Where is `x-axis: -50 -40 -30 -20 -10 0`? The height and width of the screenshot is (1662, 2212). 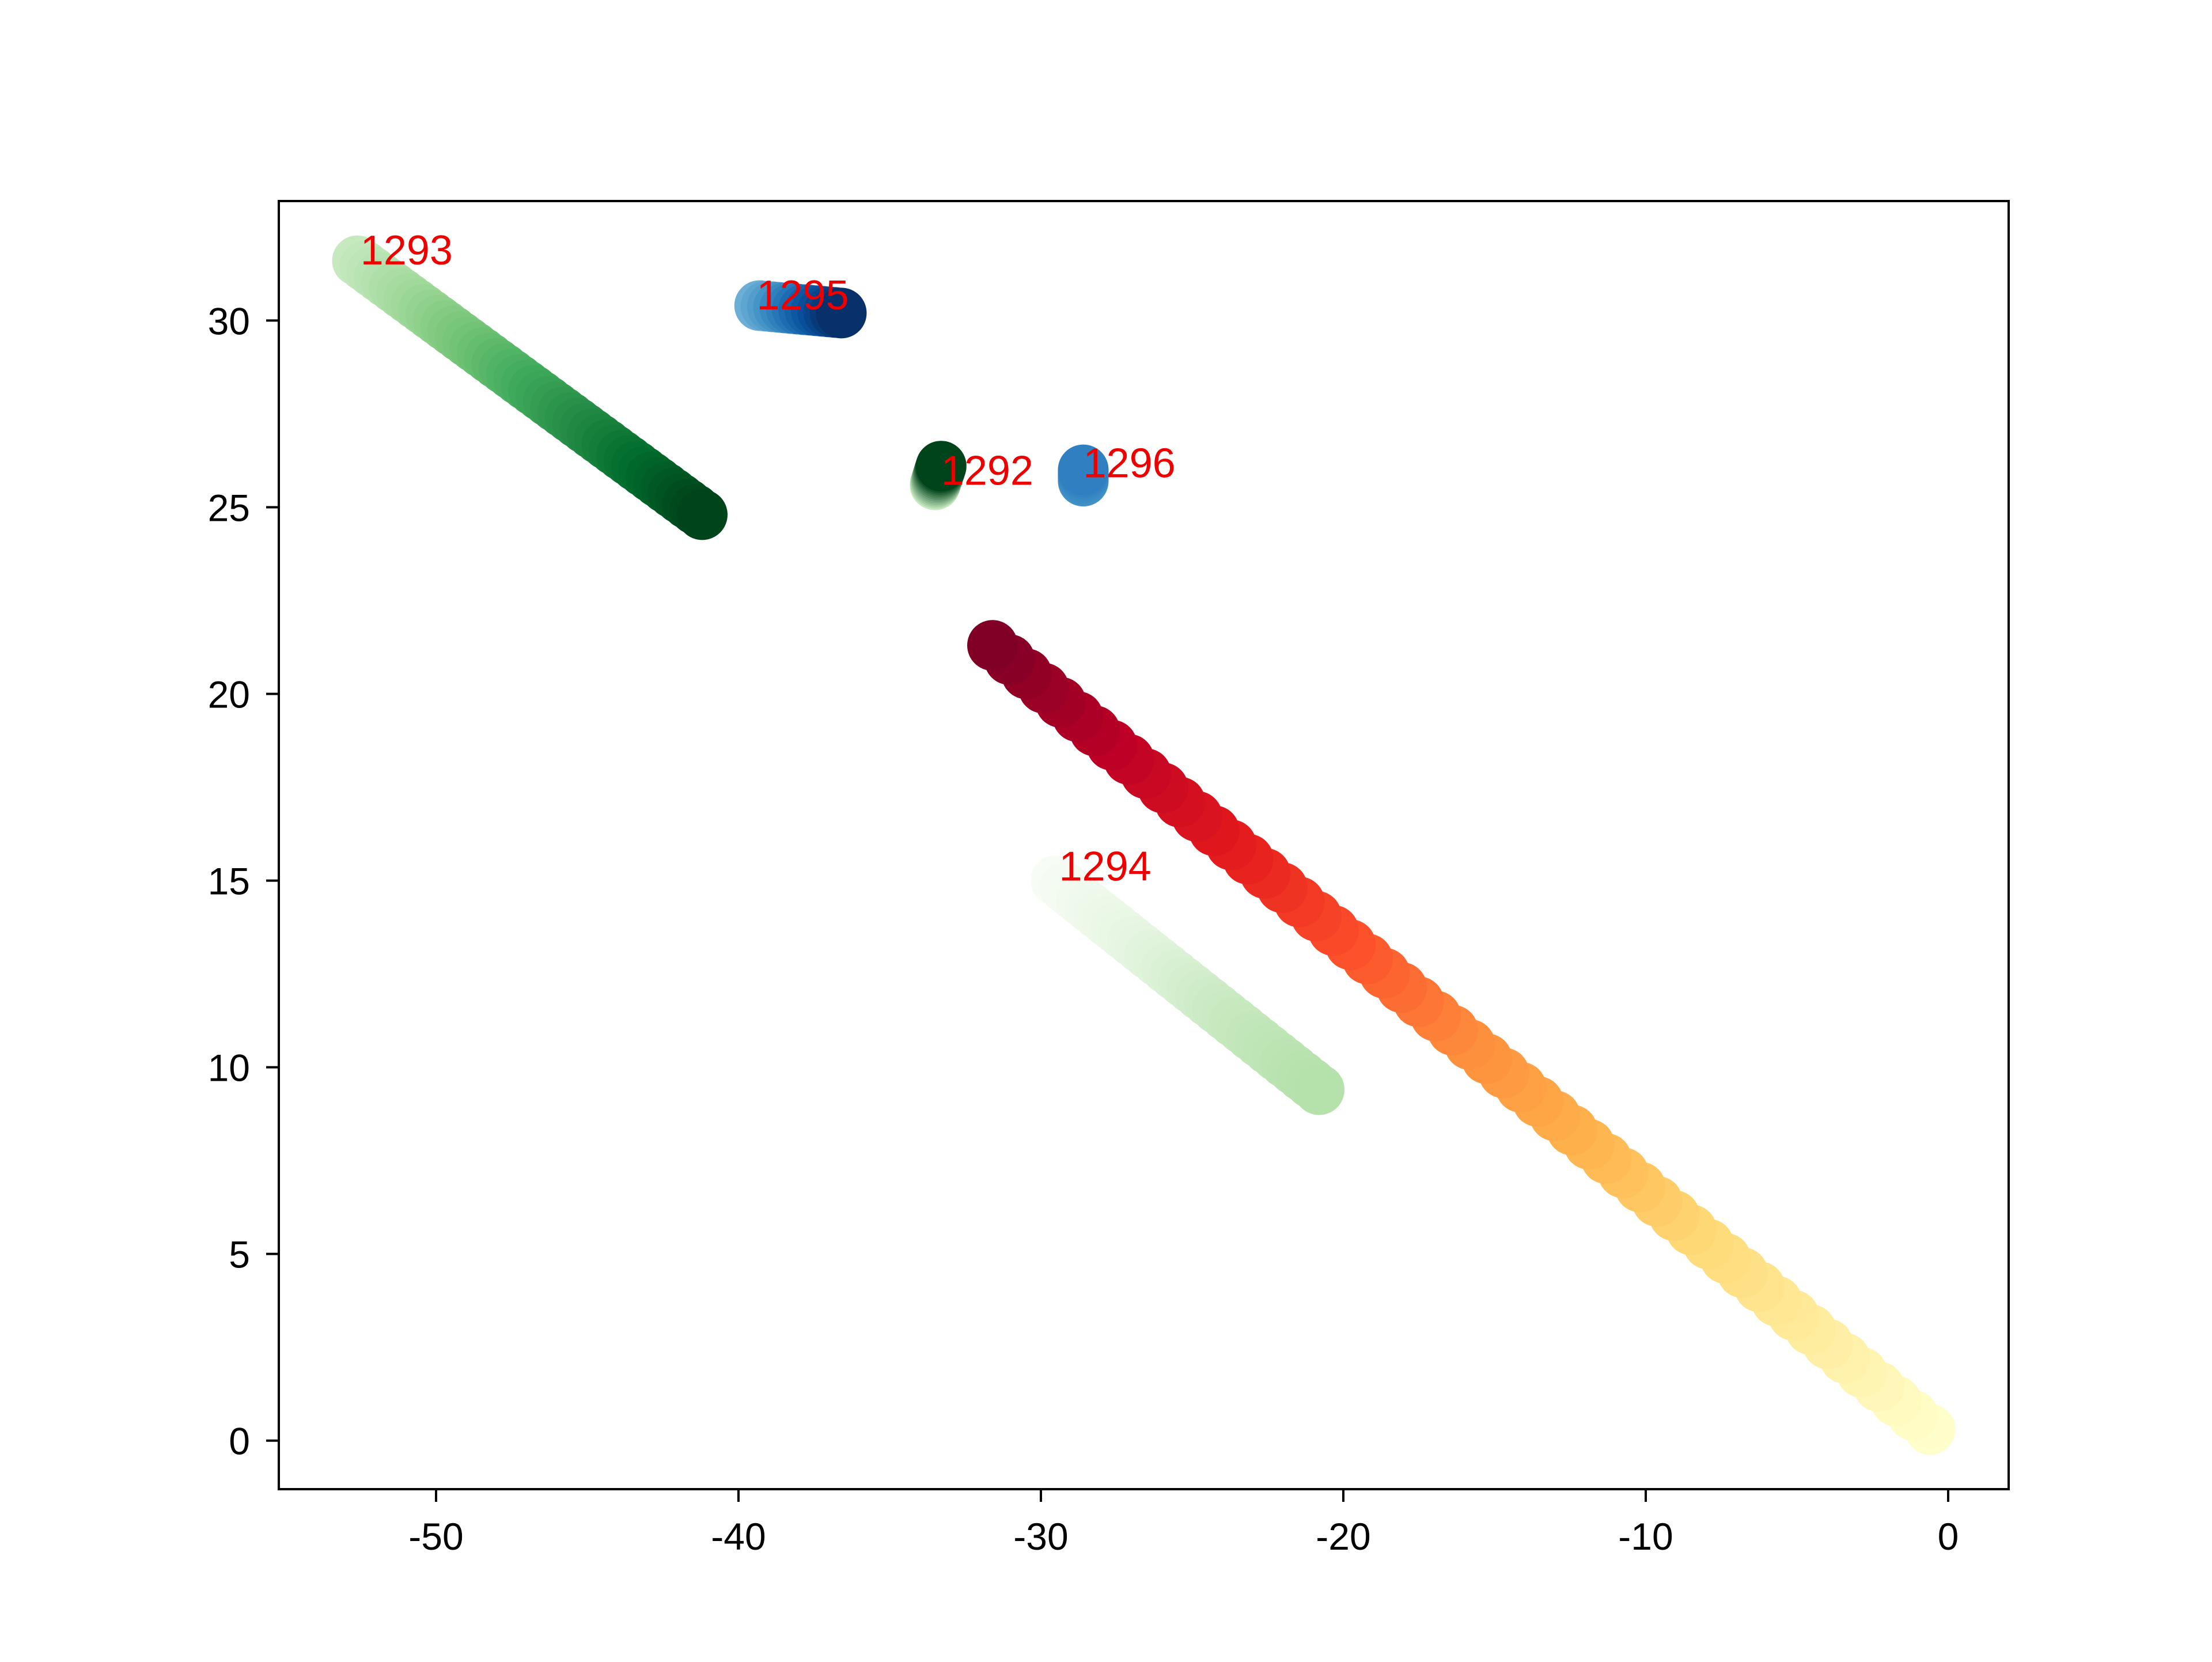 x-axis: -50 -40 -30 -20 -10 0 is located at coordinates (1183, 1523).